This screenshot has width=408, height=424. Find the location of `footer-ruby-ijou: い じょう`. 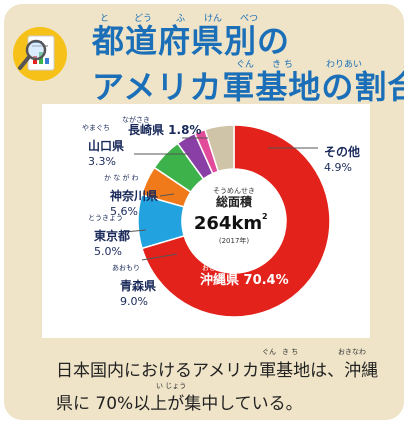

footer-ruby-ijou: い じょう is located at coordinates (171, 386).